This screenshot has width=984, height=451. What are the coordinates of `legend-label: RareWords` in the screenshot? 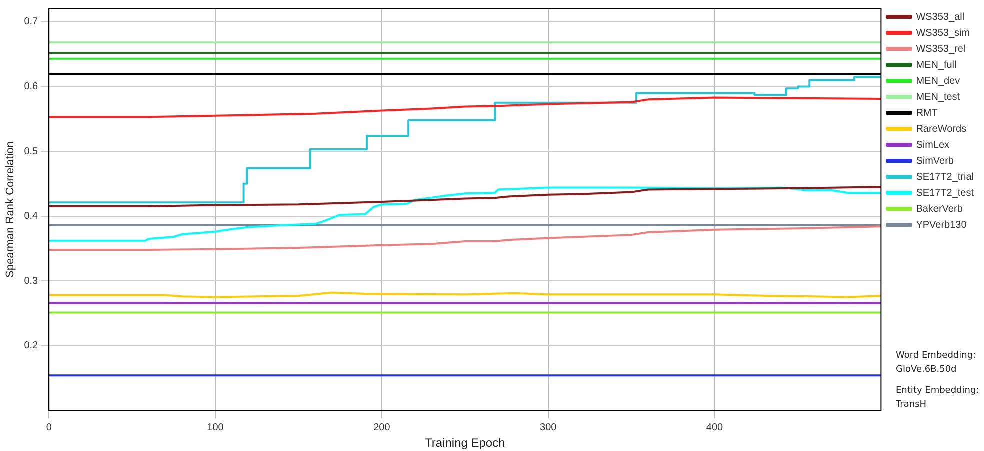 It's located at (941, 129).